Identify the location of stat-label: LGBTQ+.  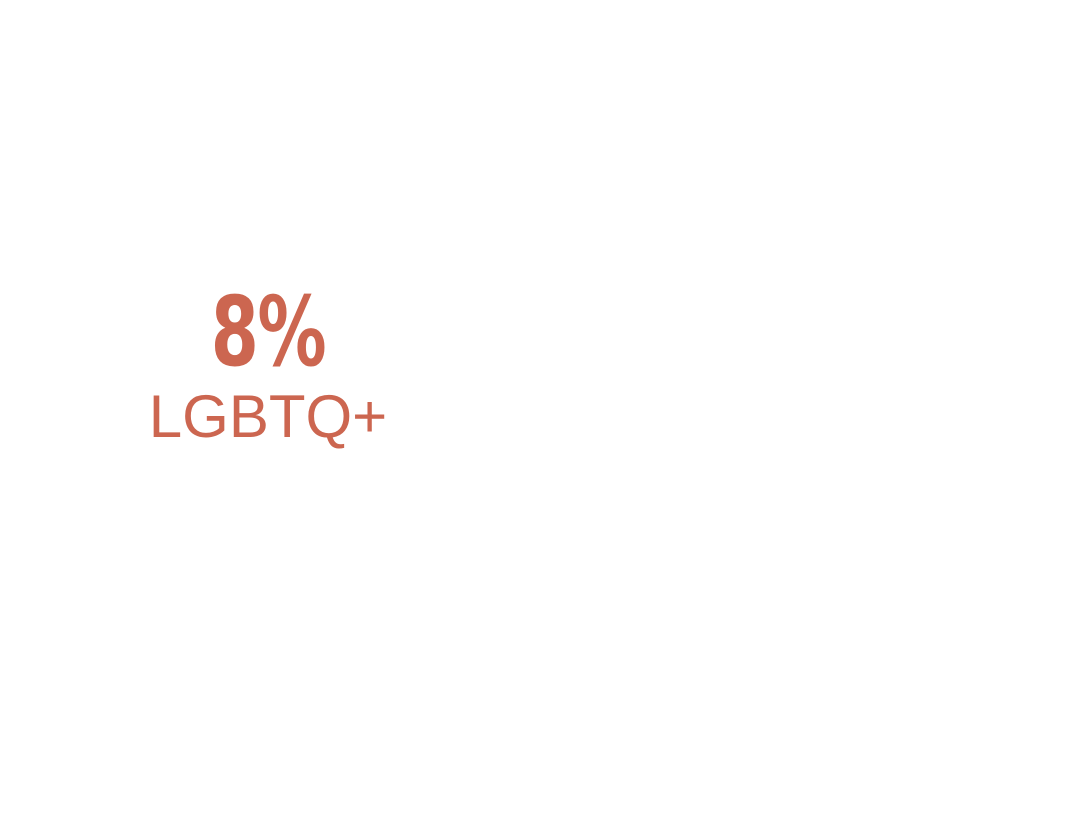
(268, 416).